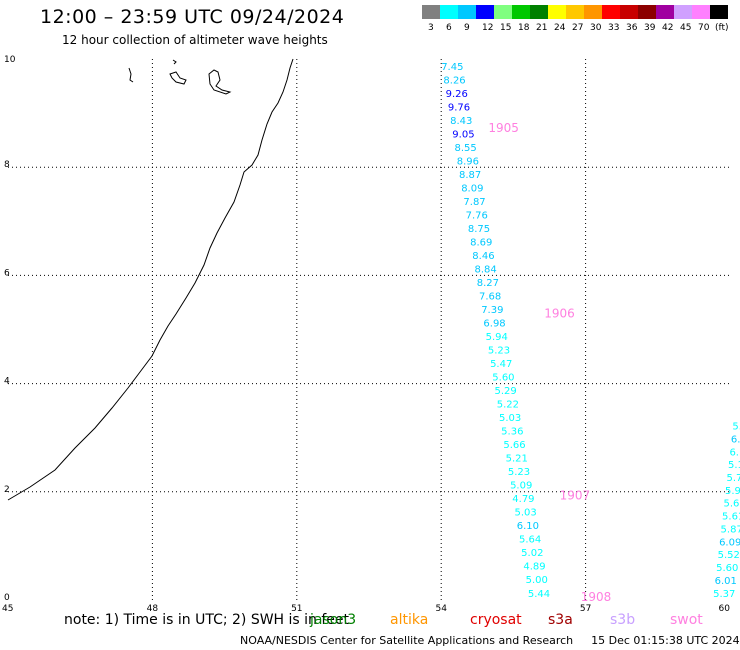  What do you see at coordinates (508, 405) in the screenshot?
I see `wave-height-value: 5.22` at bounding box center [508, 405].